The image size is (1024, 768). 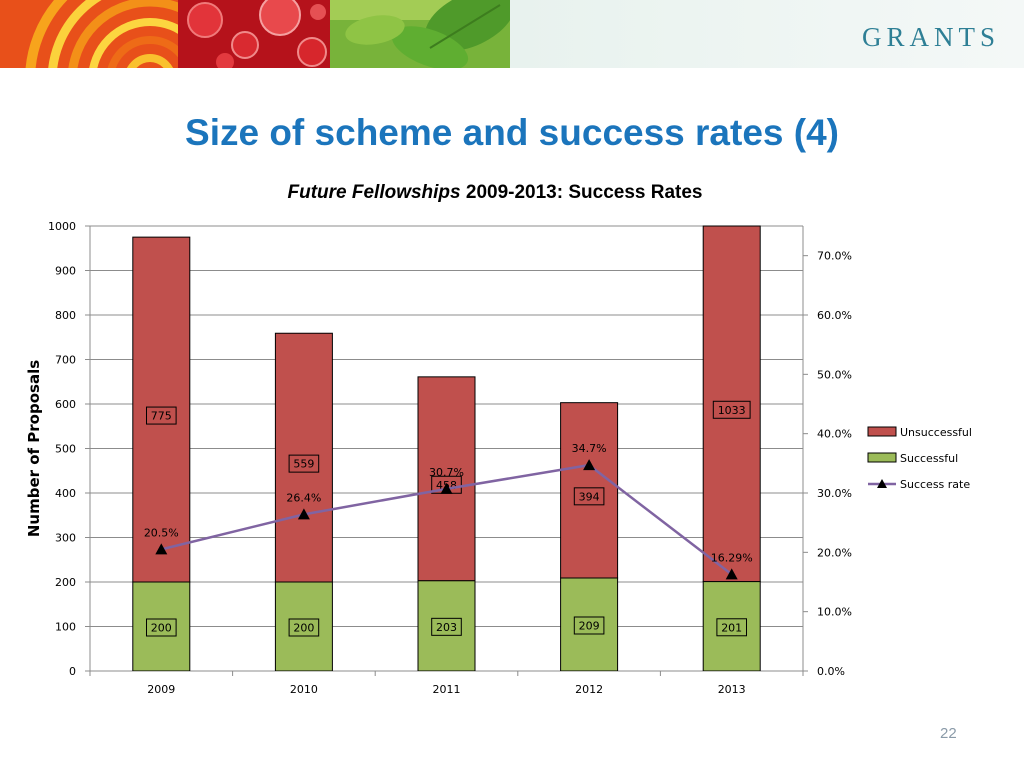 What do you see at coordinates (834, 374) in the screenshot?
I see `y2-tick-label: 50.0%` at bounding box center [834, 374].